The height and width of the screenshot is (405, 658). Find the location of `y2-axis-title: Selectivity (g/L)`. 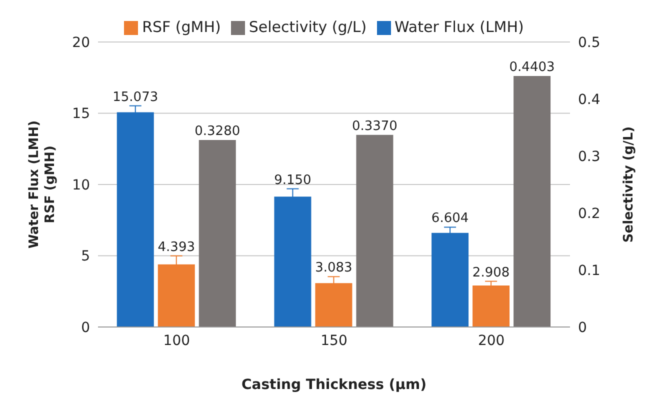

y2-axis-title: Selectivity (g/L) is located at coordinates (629, 184).